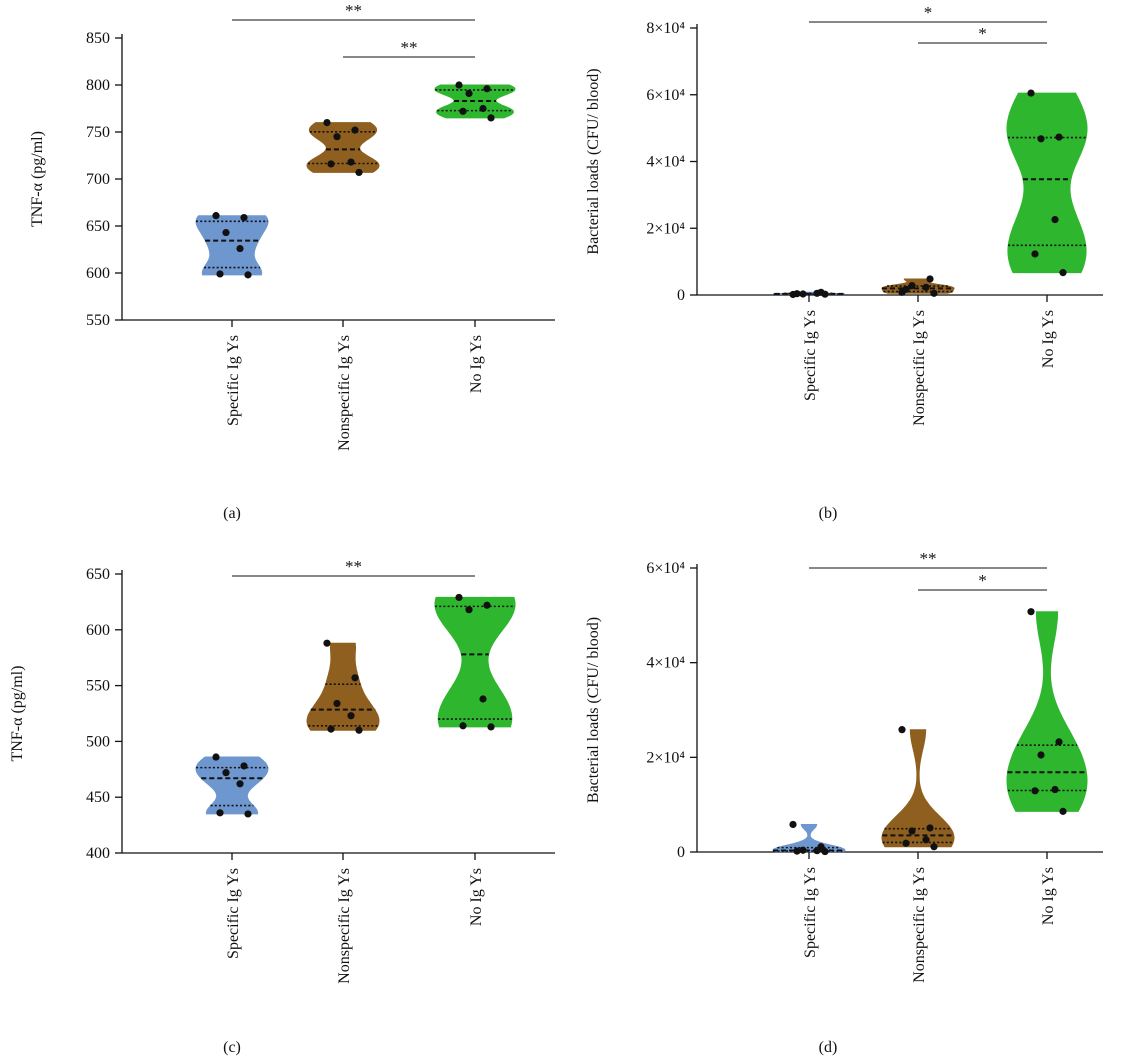 This screenshot has width=1123, height=1063. What do you see at coordinates (681, 852) in the screenshot?
I see `y-tick-label: 0` at bounding box center [681, 852].